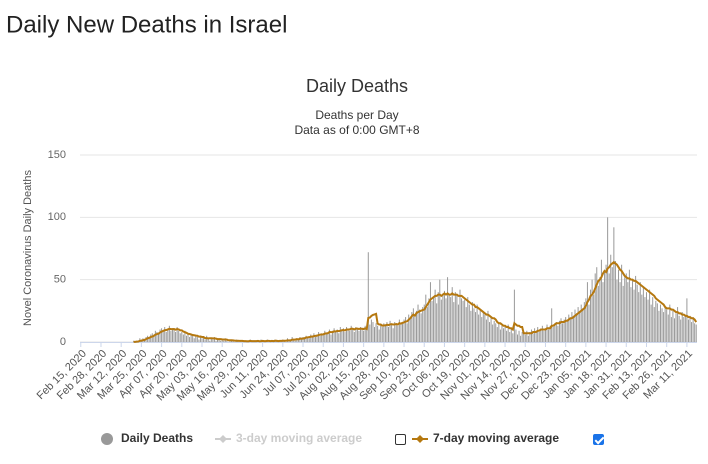 The width and height of the screenshot is (708, 464). I want to click on legend-symbol, so click(420, 439).